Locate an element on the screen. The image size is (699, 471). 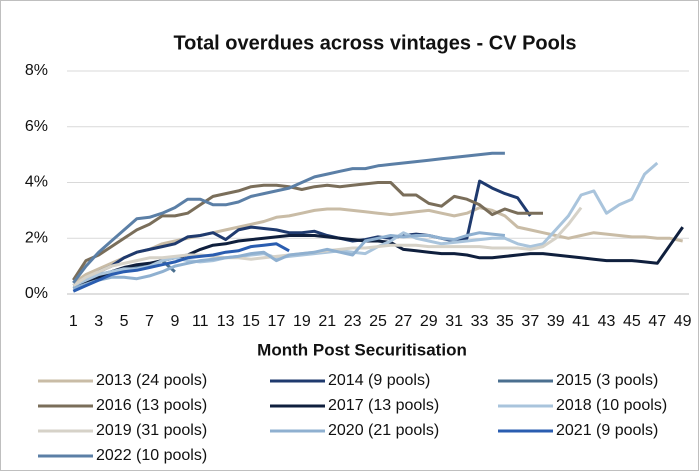
x-tick-label: 45 is located at coordinates (632, 321).